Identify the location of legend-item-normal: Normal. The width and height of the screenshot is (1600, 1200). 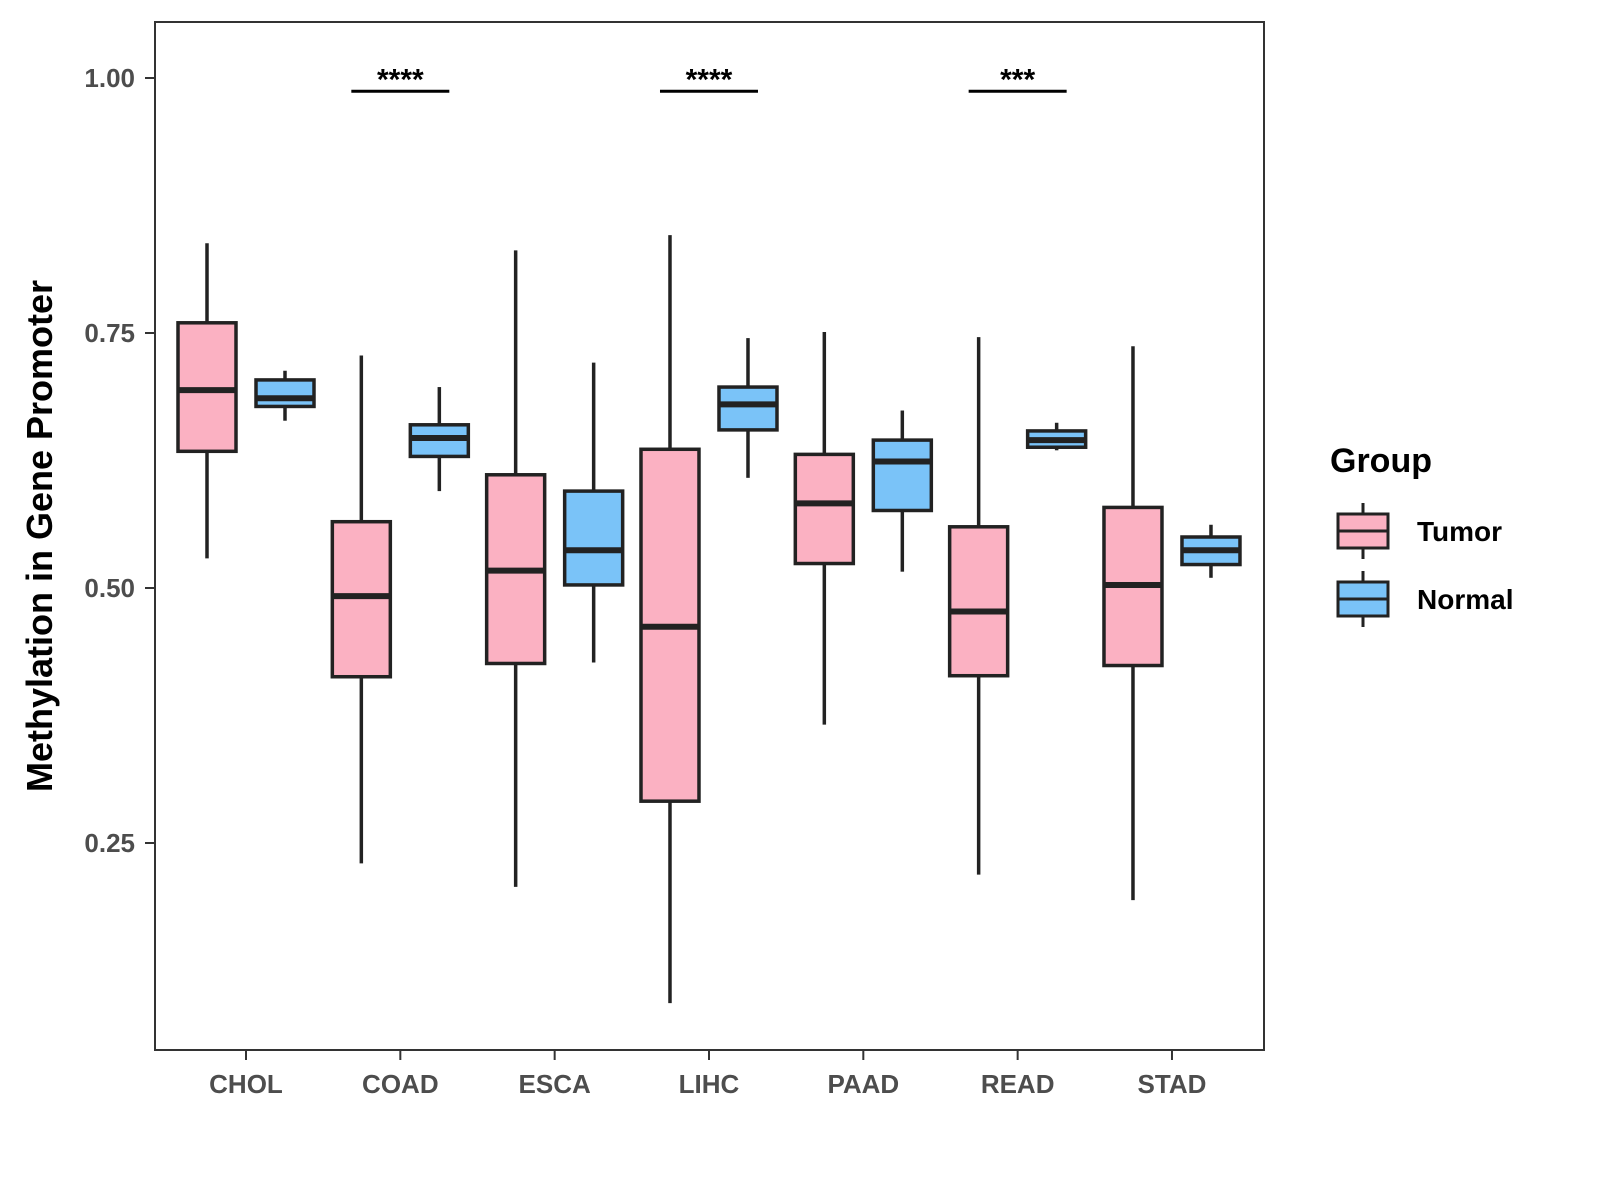
(1424, 599).